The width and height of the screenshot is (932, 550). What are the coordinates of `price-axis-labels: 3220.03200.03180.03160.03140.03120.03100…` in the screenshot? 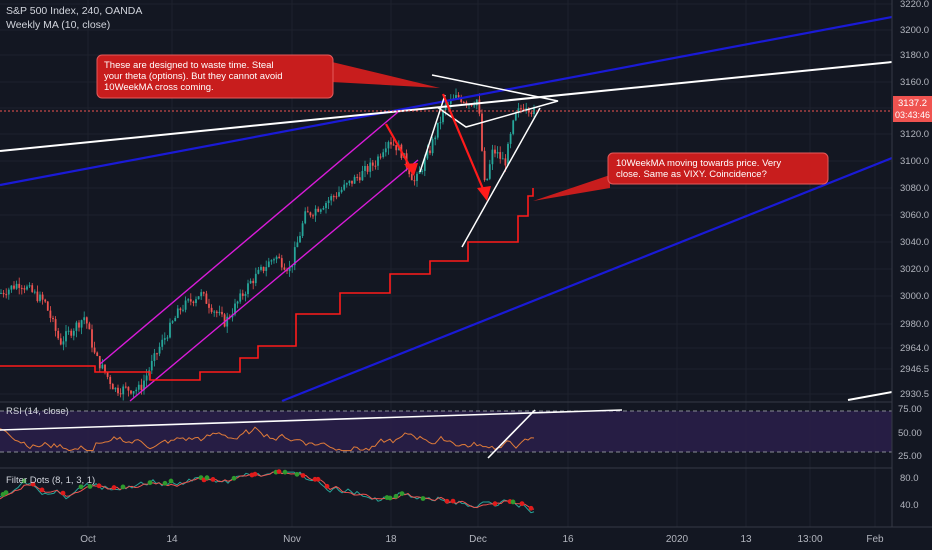 It's located at (914, 200).